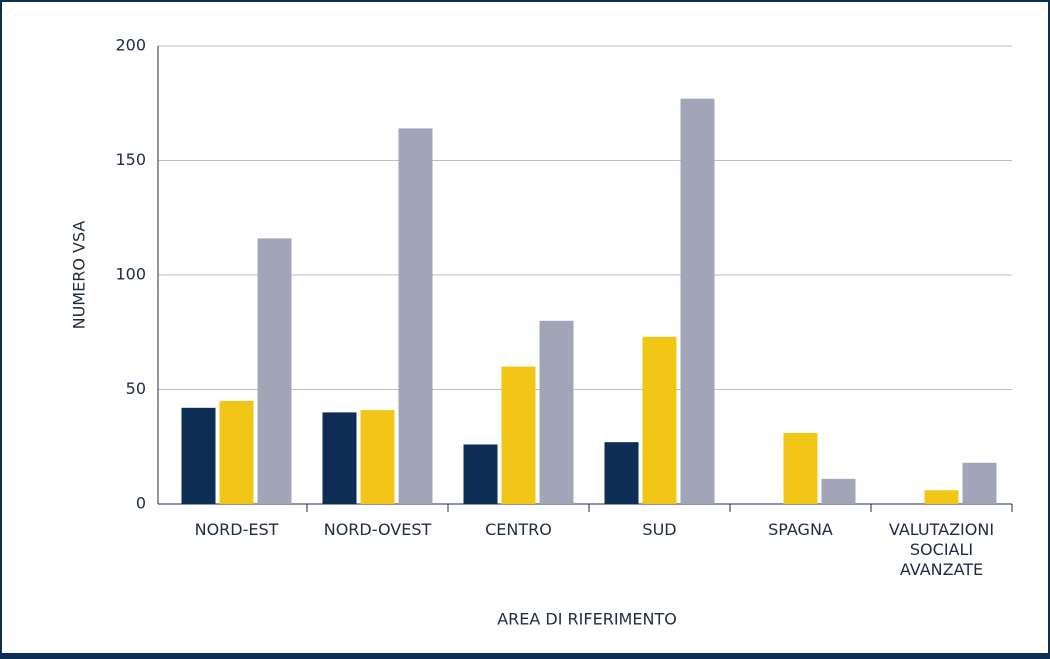 The height and width of the screenshot is (659, 1050). Describe the element at coordinates (659, 529) in the screenshot. I see `x-tick-label: SUD` at that location.